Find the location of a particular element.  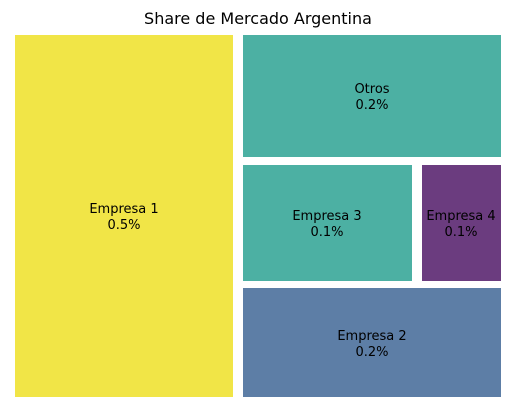

tile-value: 0.5% is located at coordinates (123, 225).